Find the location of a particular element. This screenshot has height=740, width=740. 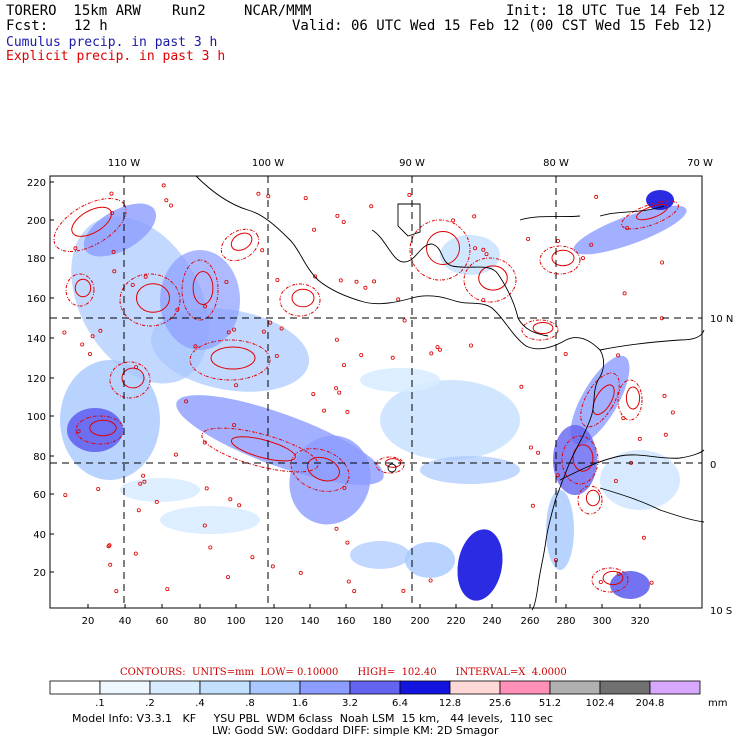

x-tick-label: 320 is located at coordinates (639, 621).